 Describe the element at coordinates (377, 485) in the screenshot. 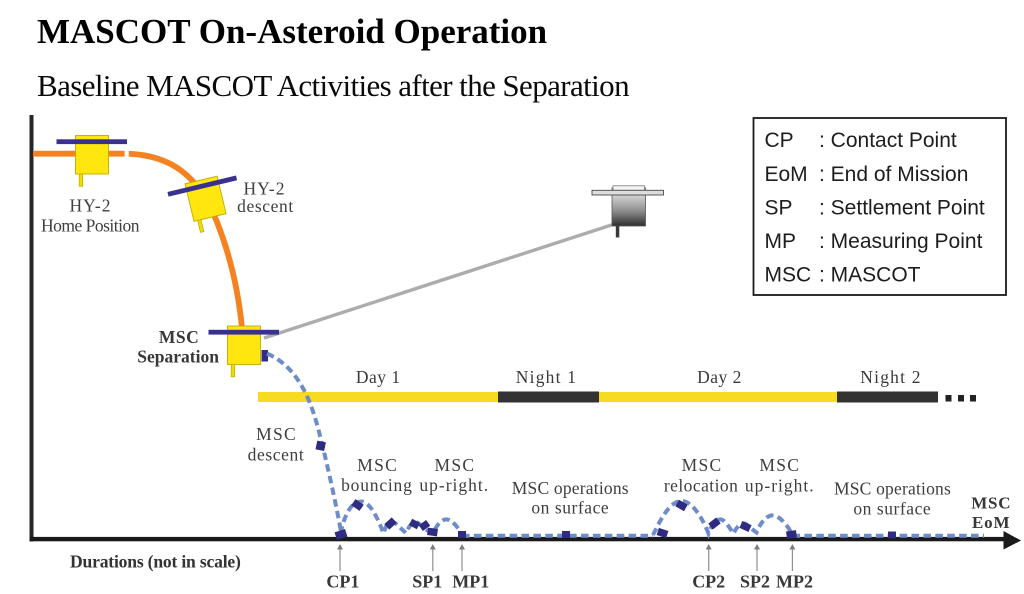

I see `svg-text: bouncing` at that location.